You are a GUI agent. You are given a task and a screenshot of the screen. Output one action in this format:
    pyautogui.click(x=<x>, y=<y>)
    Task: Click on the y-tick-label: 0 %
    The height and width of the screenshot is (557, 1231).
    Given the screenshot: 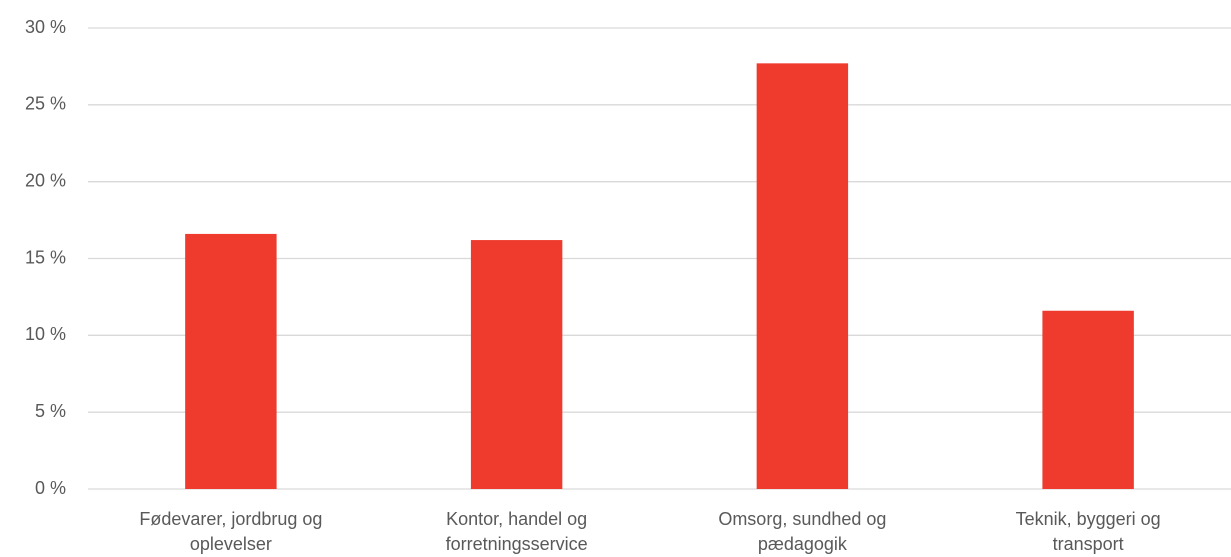 What is the action you would take?
    pyautogui.click(x=50, y=488)
    